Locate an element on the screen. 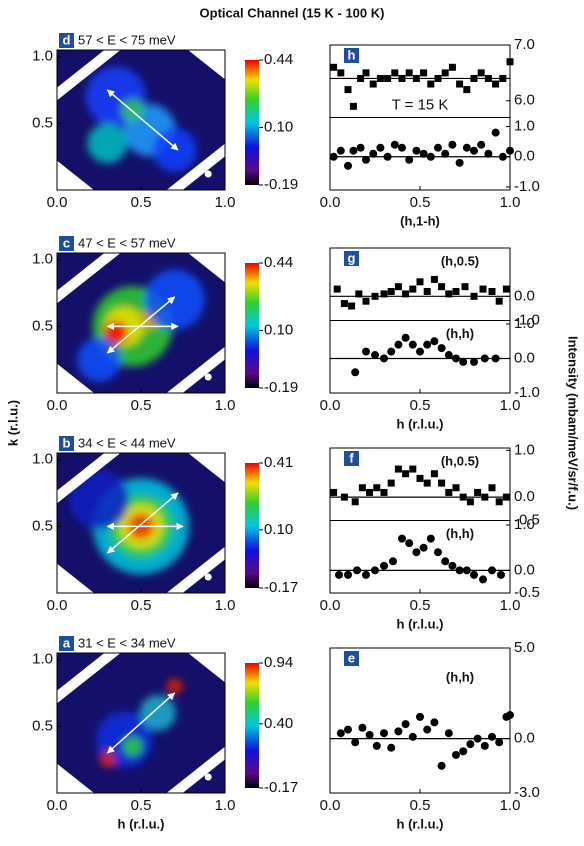  panel-letter: g is located at coordinates (352, 257).